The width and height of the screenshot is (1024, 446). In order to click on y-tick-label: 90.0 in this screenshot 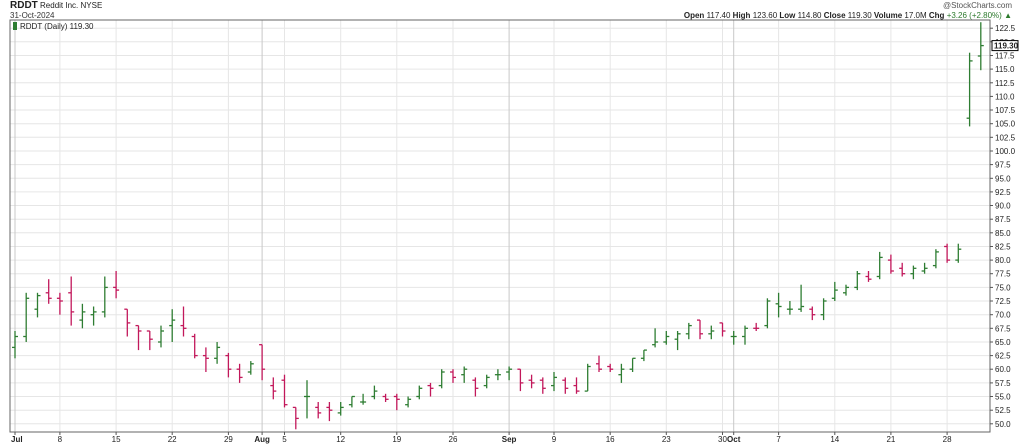, I will do `click(1003, 206)`.